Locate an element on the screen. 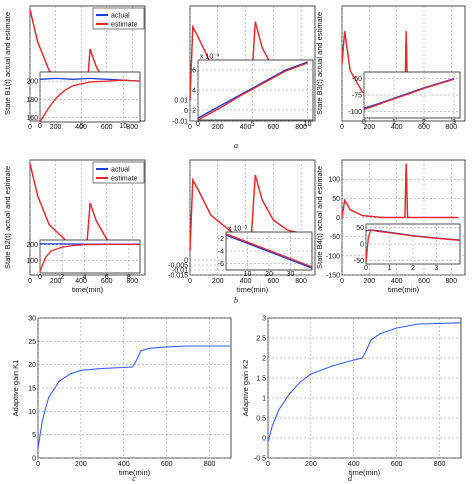 This screenshot has height=484, width=474. b3-x-axis-label: time(min) is located at coordinates (404, 289).